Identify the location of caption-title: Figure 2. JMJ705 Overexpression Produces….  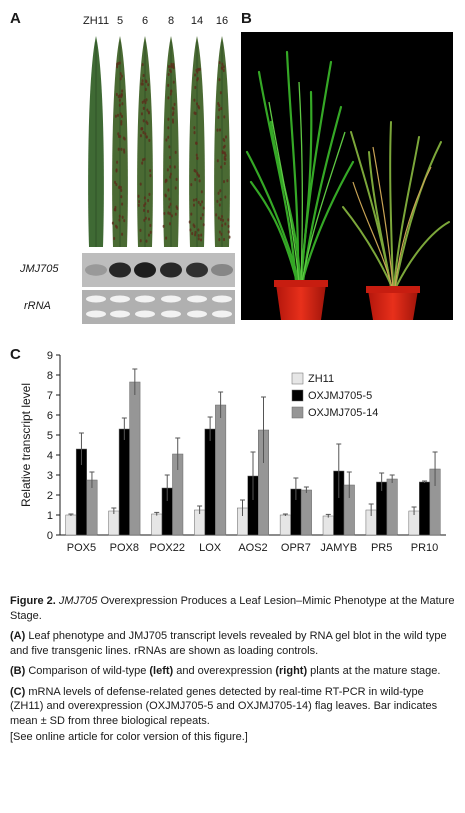
(233, 608).